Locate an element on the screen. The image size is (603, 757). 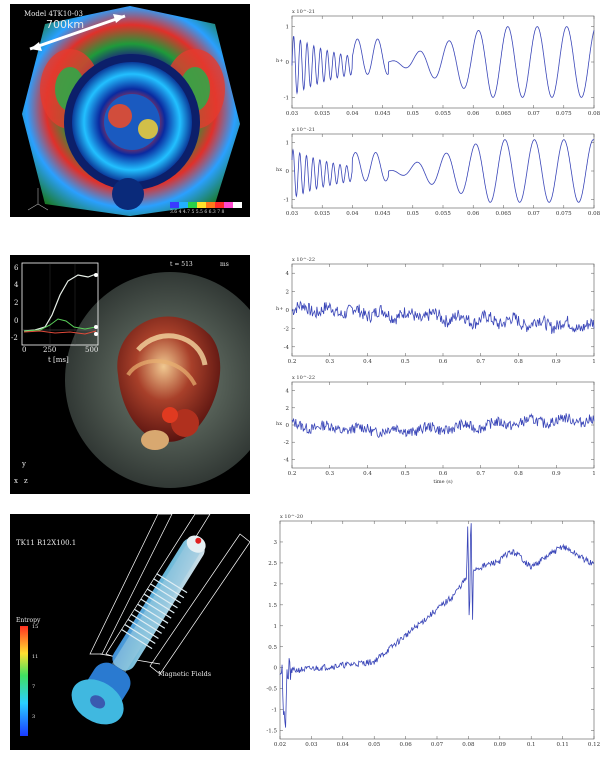
y-tick-label: 2.5 is located at coordinates (272, 564).